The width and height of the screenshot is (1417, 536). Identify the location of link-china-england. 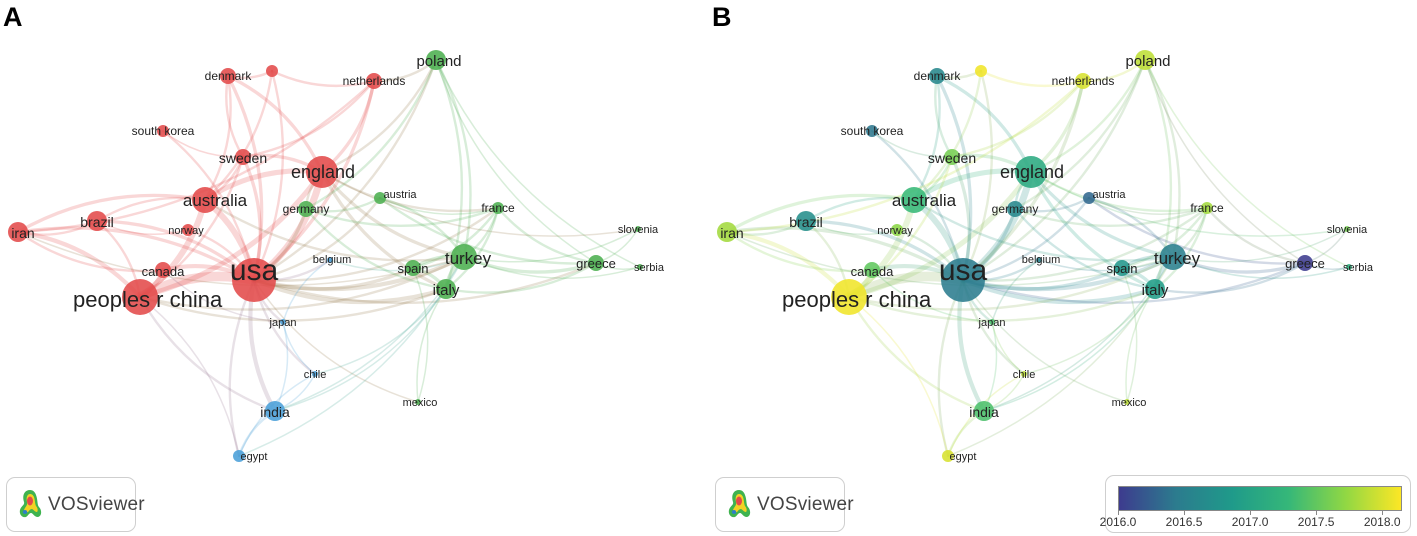
(231, 234).